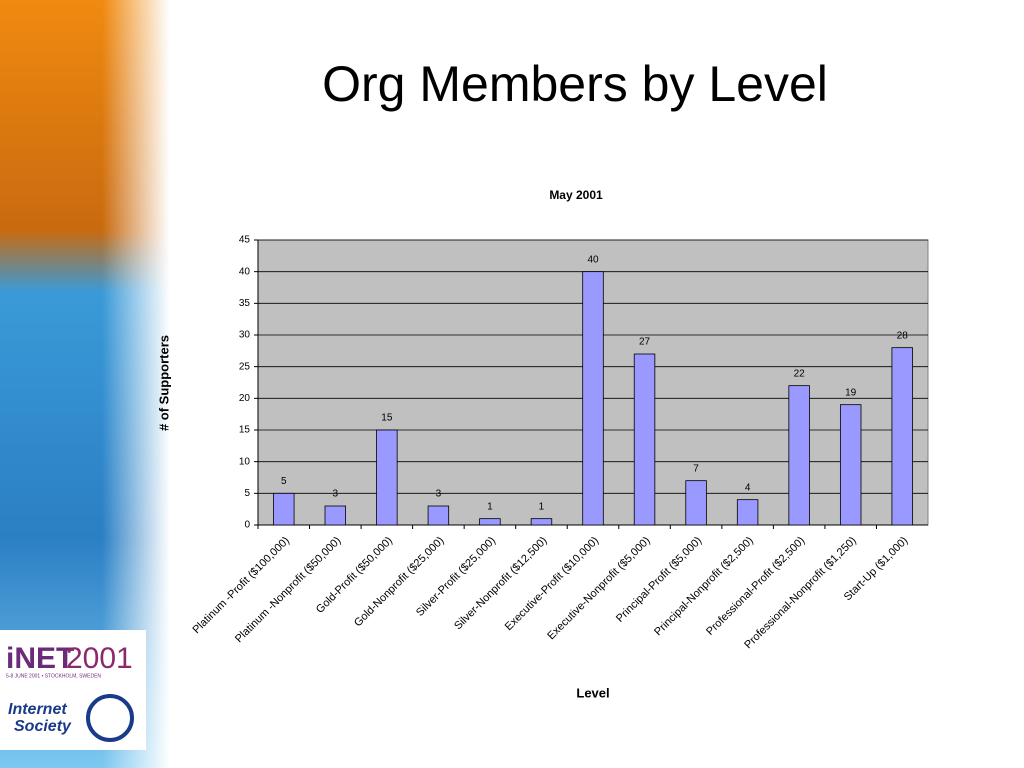 The width and height of the screenshot is (1024, 768). Describe the element at coordinates (247, 493) in the screenshot. I see `y-tick-label: 5` at that location.